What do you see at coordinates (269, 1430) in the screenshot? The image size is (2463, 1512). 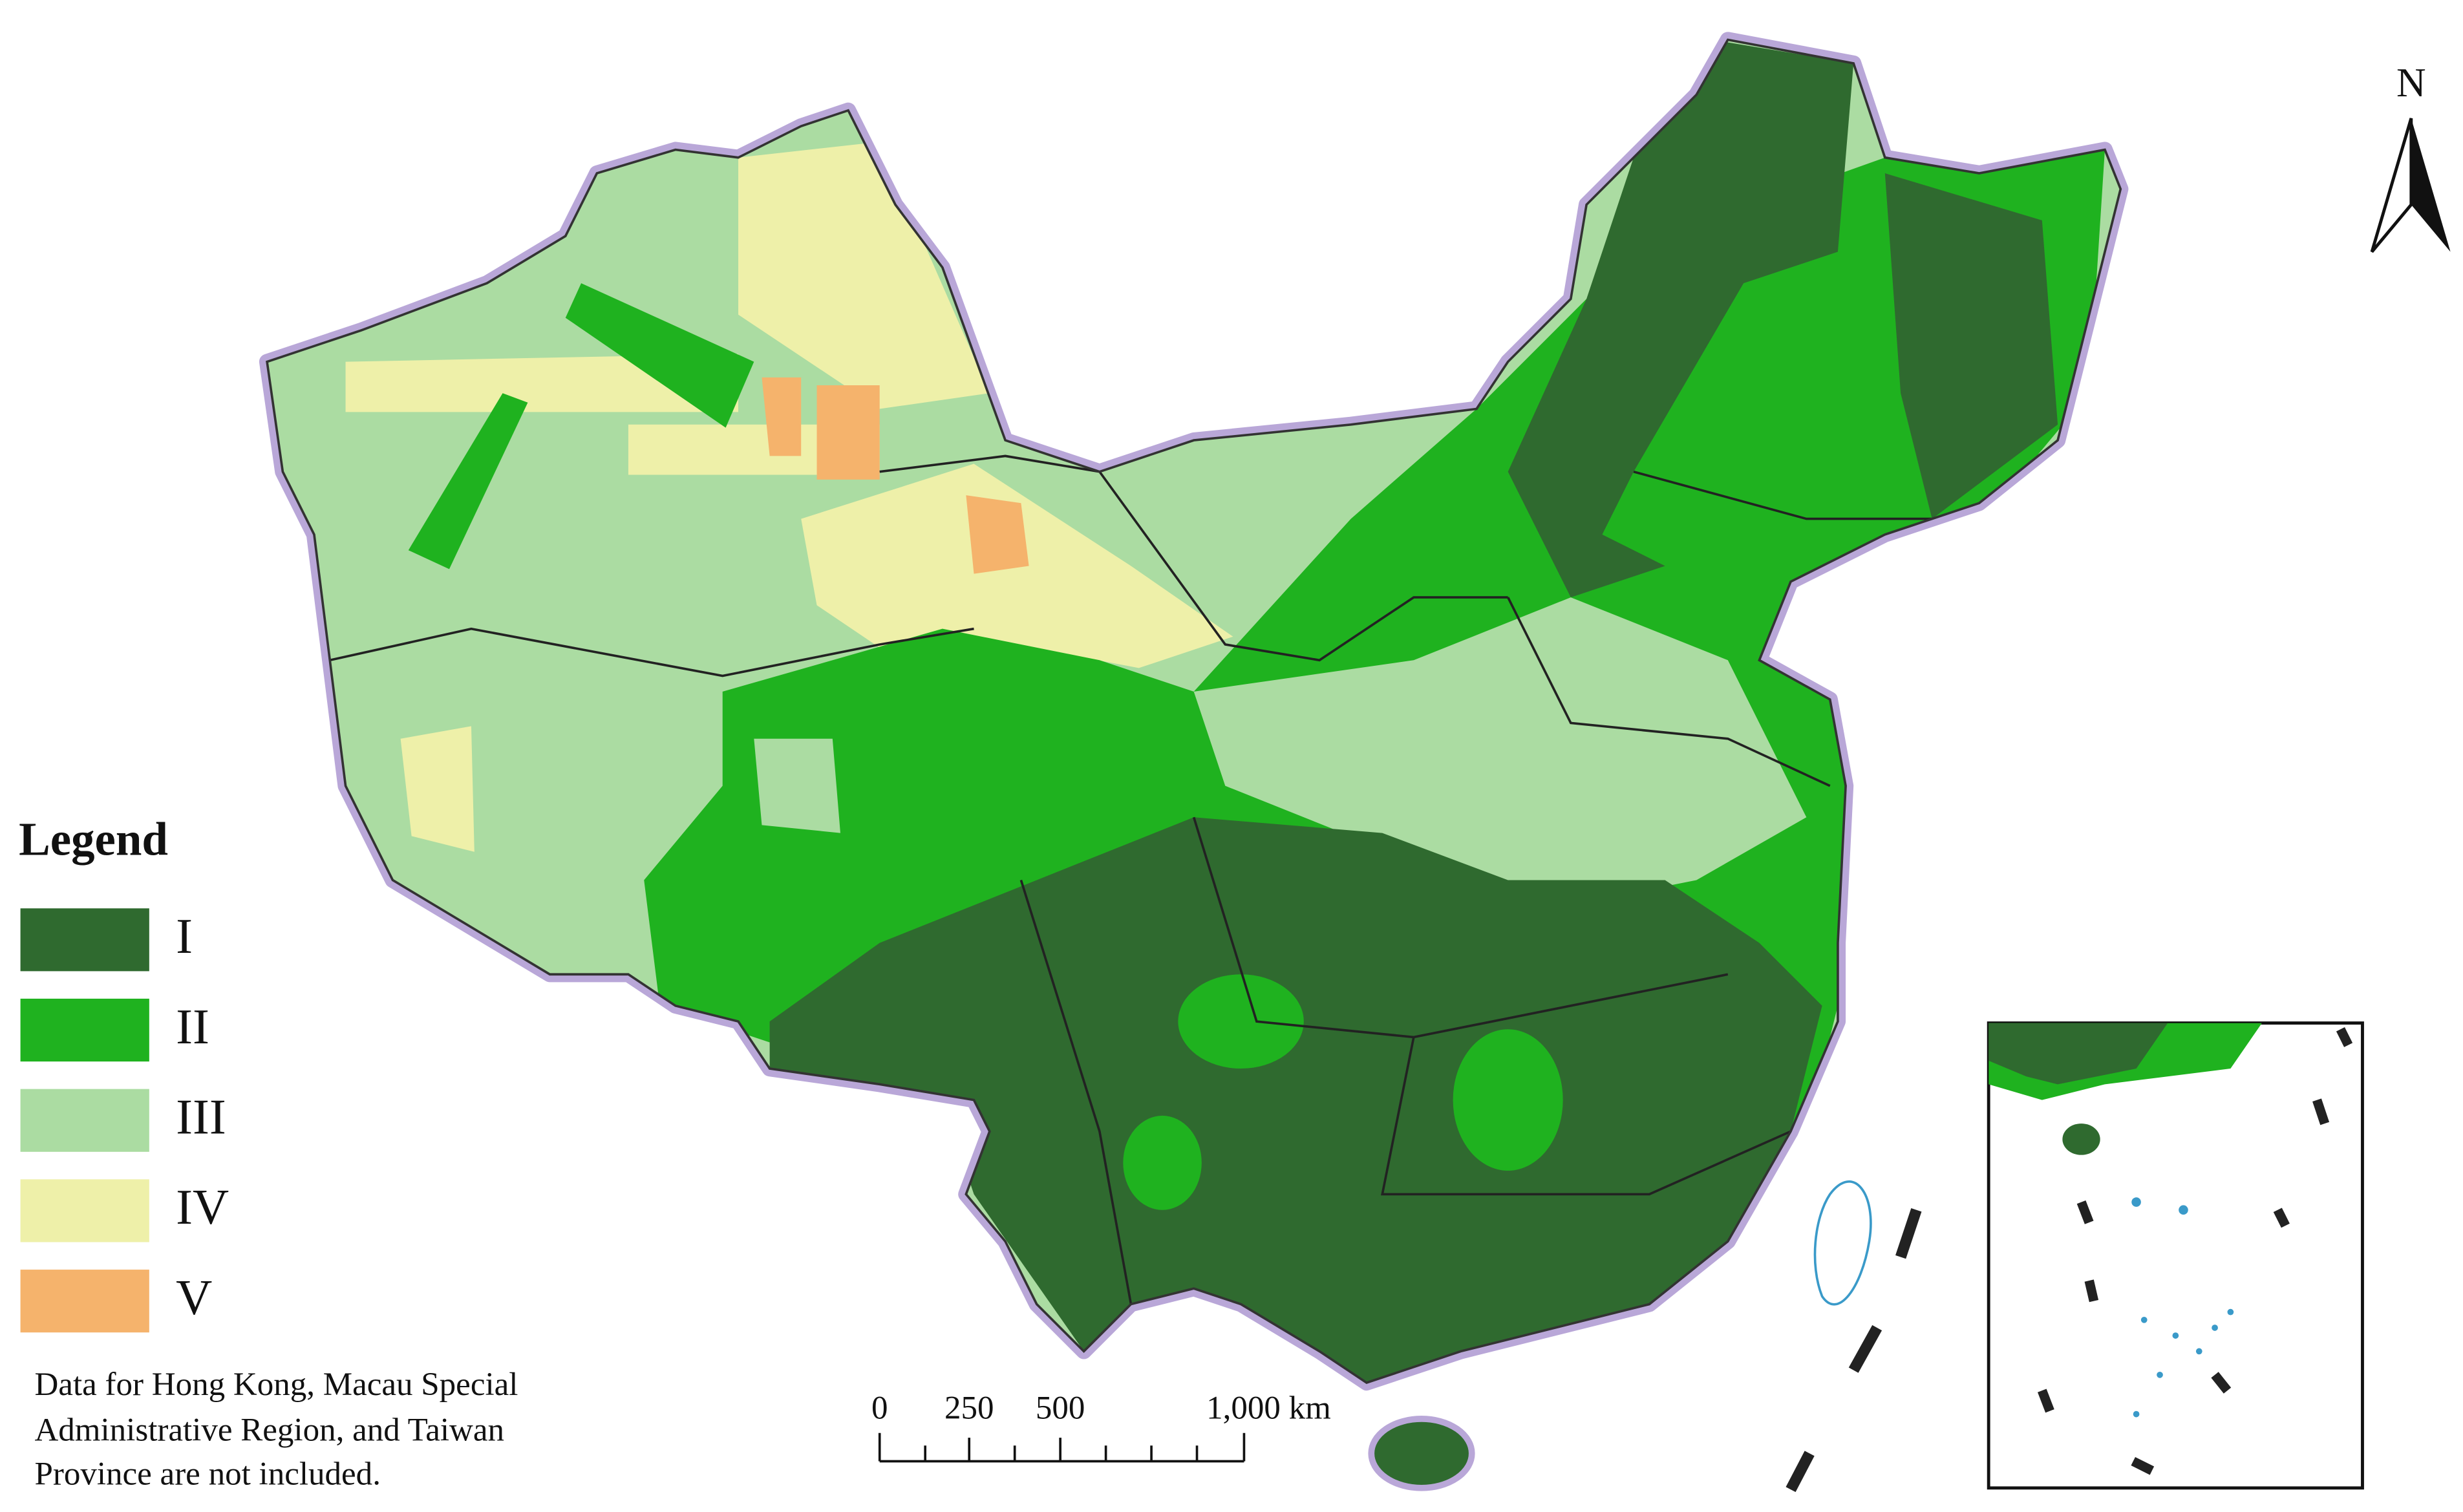 I see `note-line: Administrative Region, and Taiwan` at bounding box center [269, 1430].